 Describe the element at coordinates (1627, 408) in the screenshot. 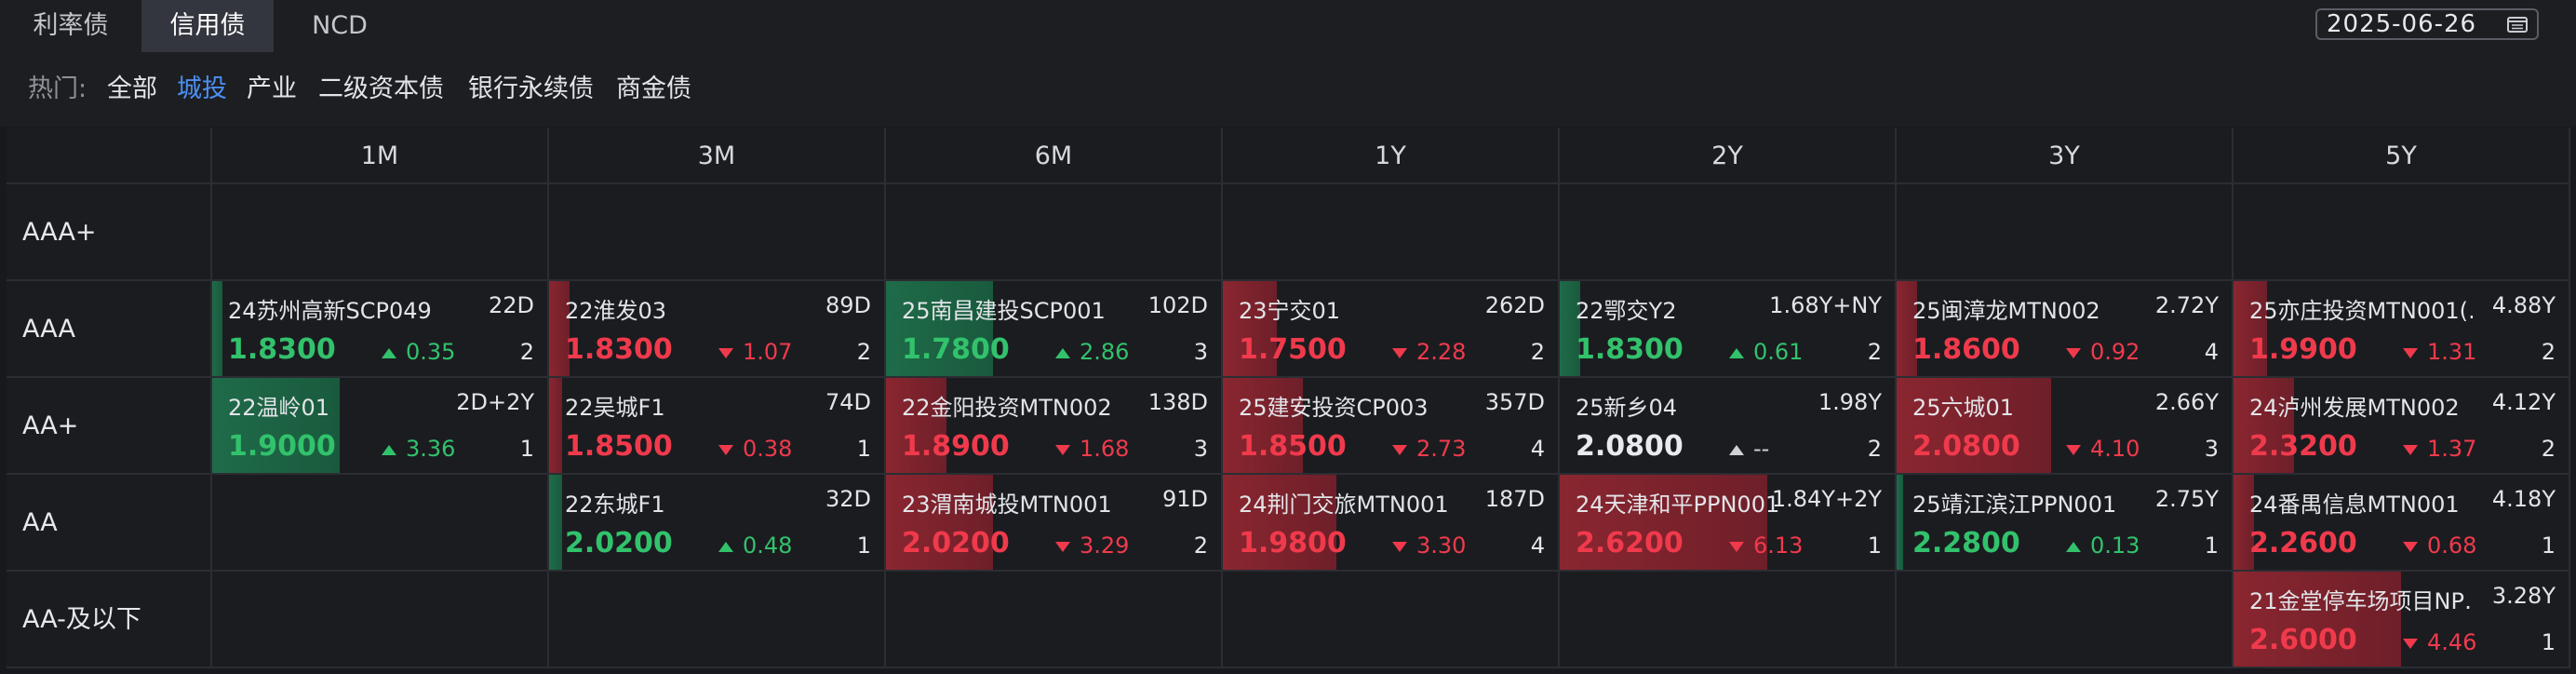

I see `bond-name: 25新乡04` at that location.